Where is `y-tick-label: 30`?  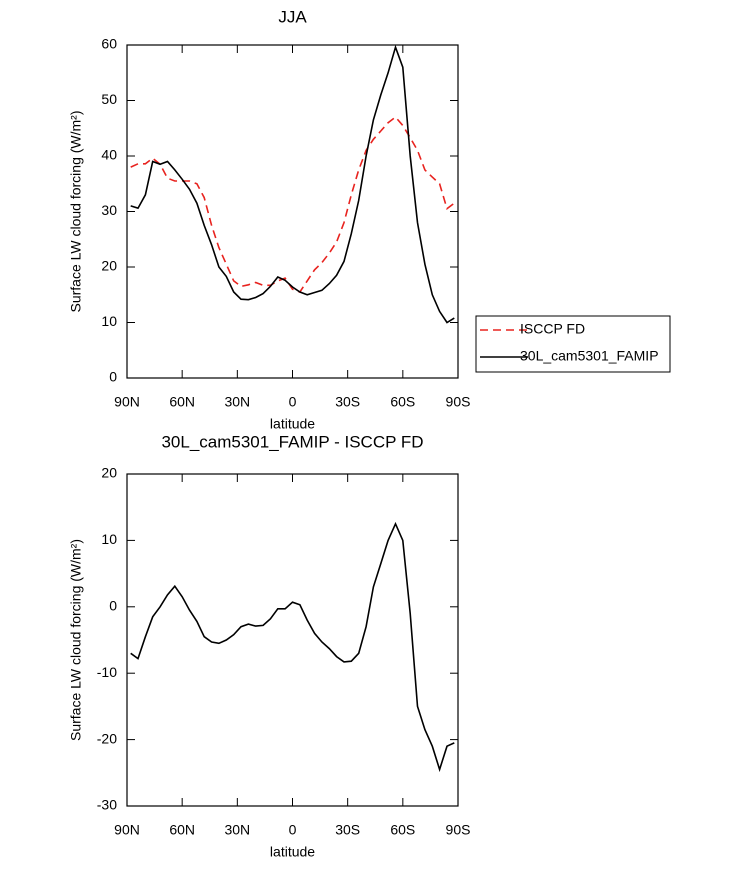
y-tick-label: 30 is located at coordinates (109, 210).